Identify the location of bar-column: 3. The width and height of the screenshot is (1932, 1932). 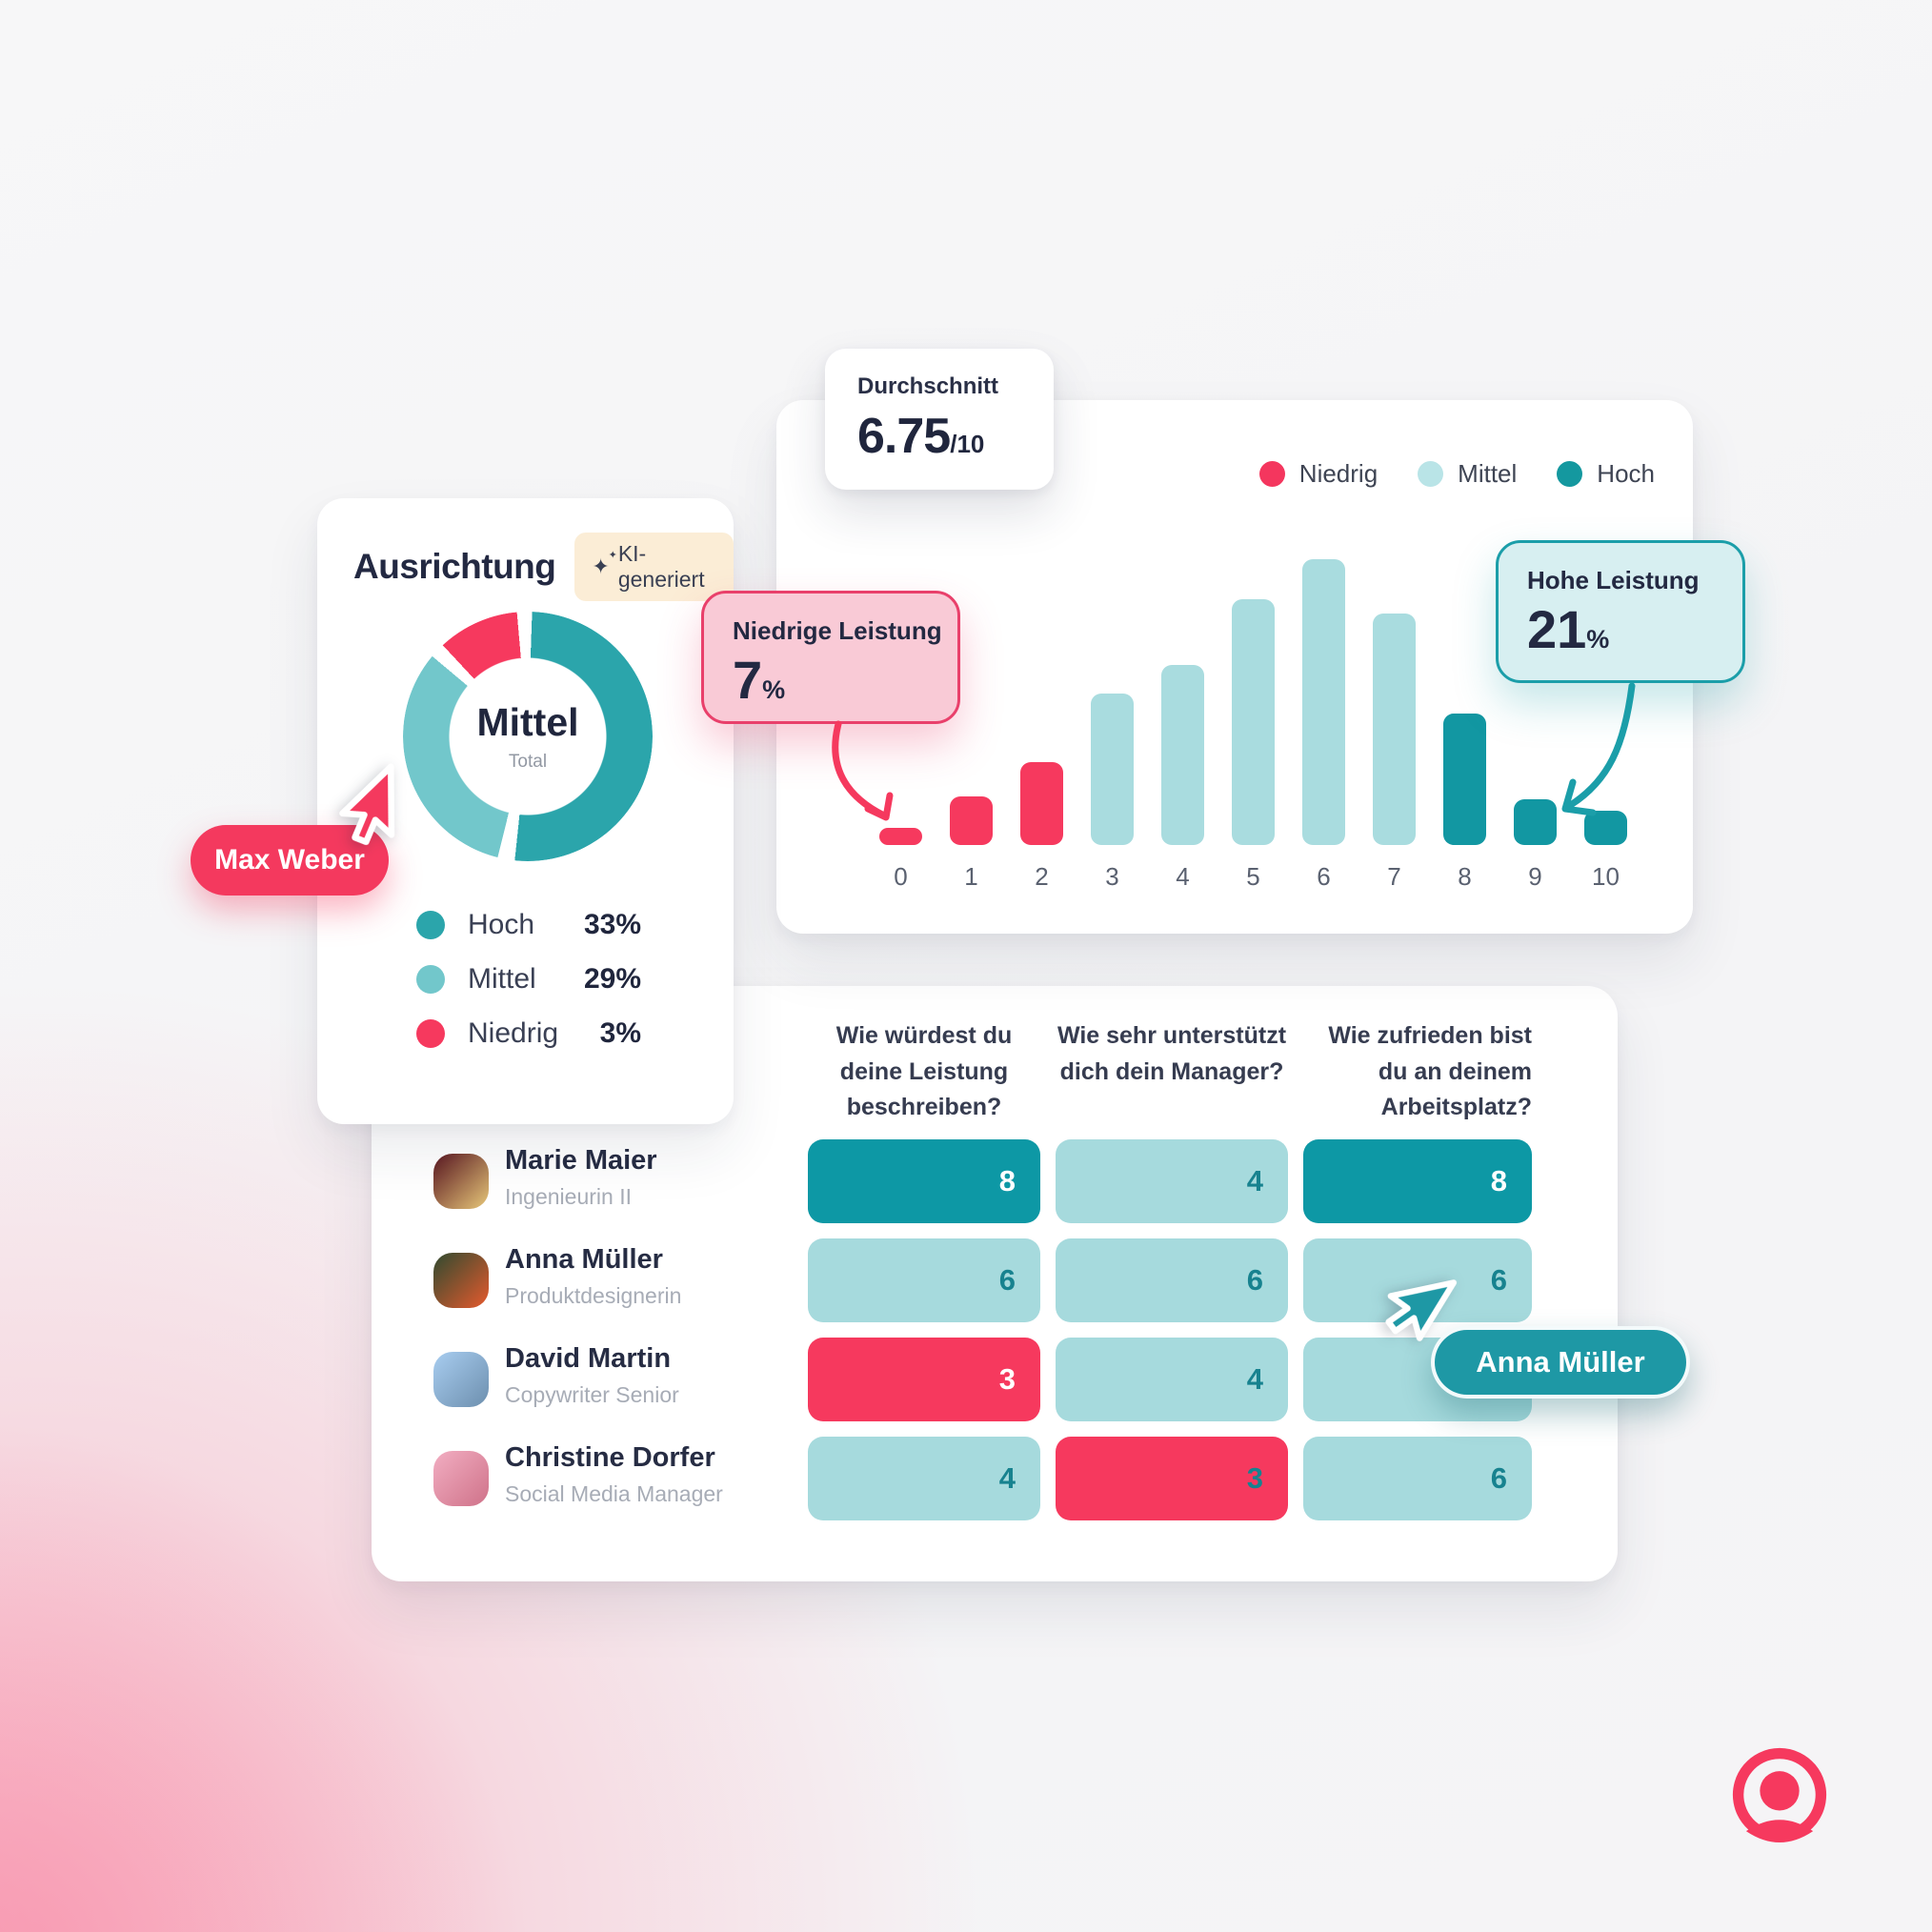
(1113, 793).